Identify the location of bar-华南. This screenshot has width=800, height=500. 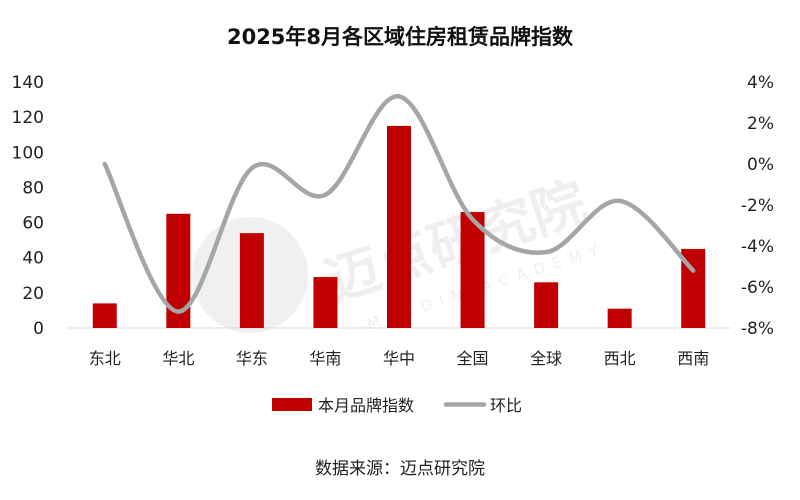
(325, 302).